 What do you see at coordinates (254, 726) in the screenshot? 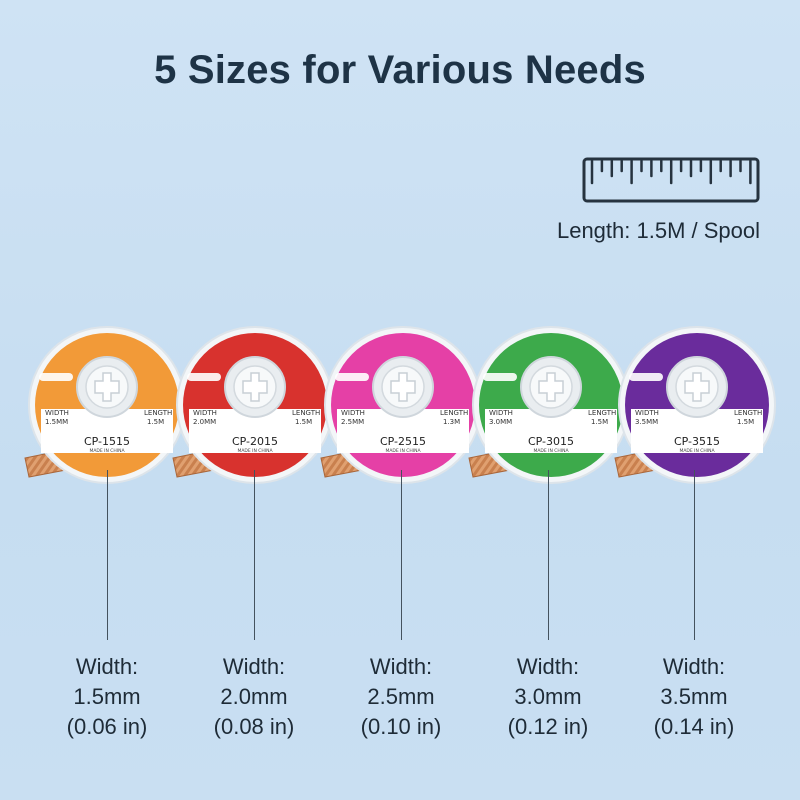
I see `width-caption-inches: (0.08 in)` at bounding box center [254, 726].